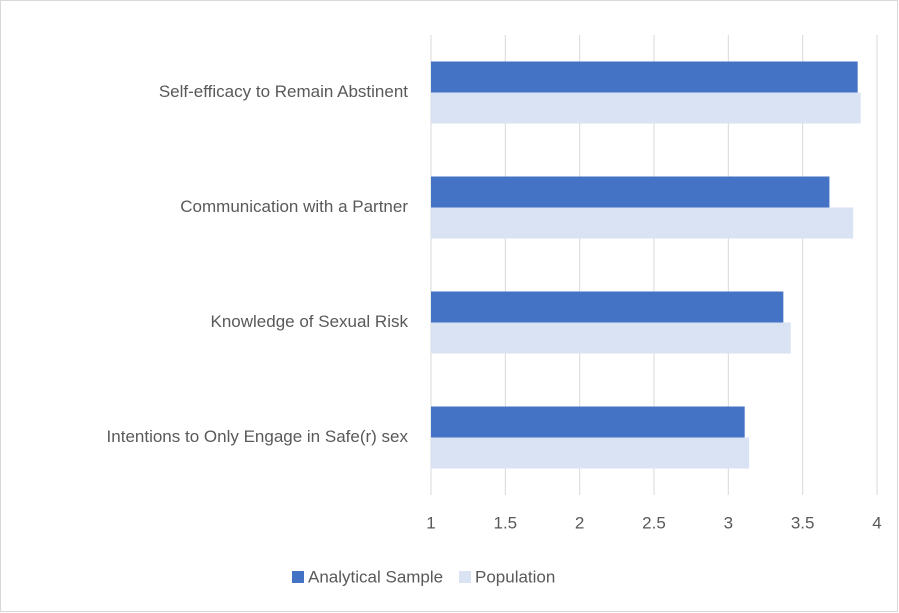 The height and width of the screenshot is (613, 899). Describe the element at coordinates (803, 522) in the screenshot. I see `x-tick-label: 3.5` at that location.